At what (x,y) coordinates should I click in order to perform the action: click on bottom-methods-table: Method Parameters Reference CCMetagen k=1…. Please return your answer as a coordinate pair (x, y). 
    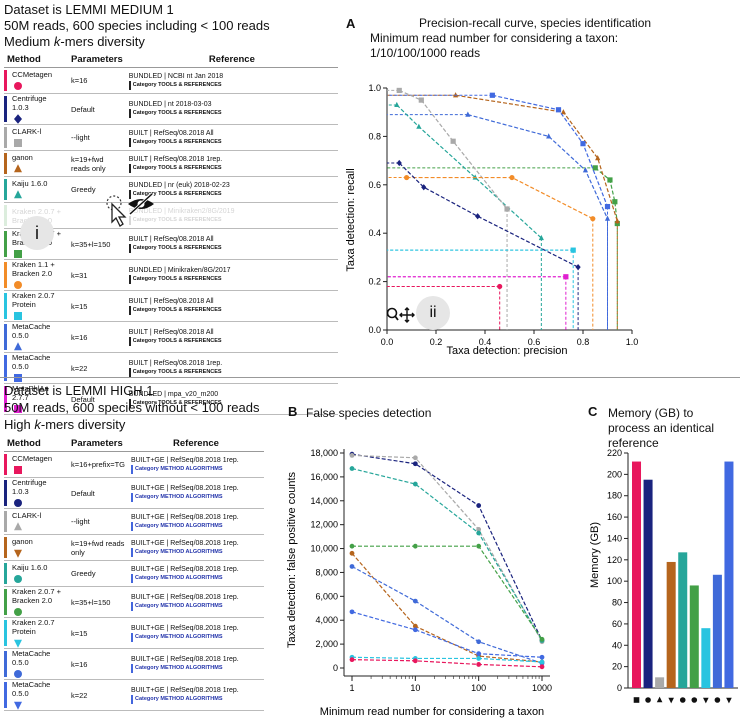
    Looking at the image, I should click on (134, 573).